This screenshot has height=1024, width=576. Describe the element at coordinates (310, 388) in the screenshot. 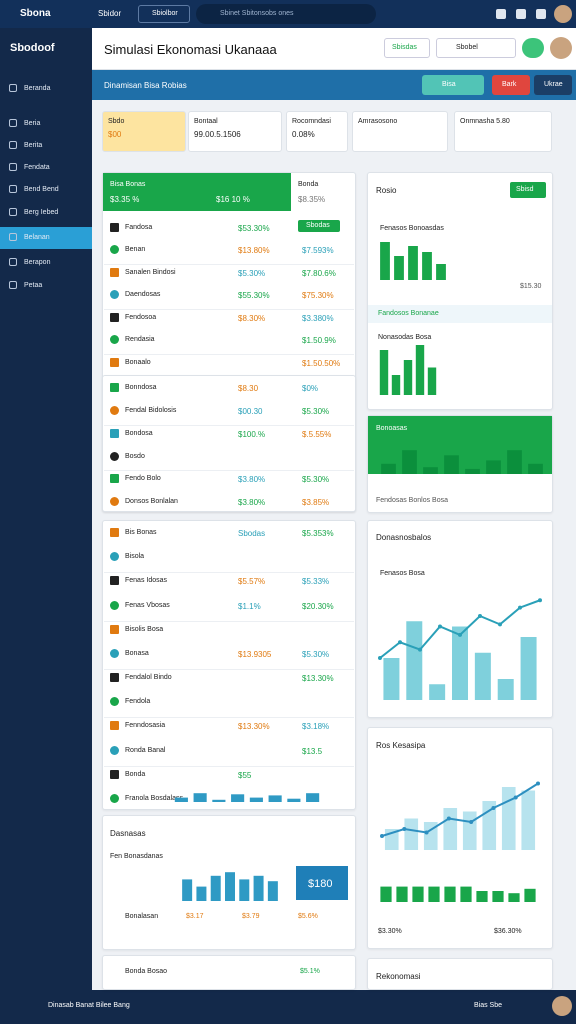

I see `row-value: $0%` at that location.